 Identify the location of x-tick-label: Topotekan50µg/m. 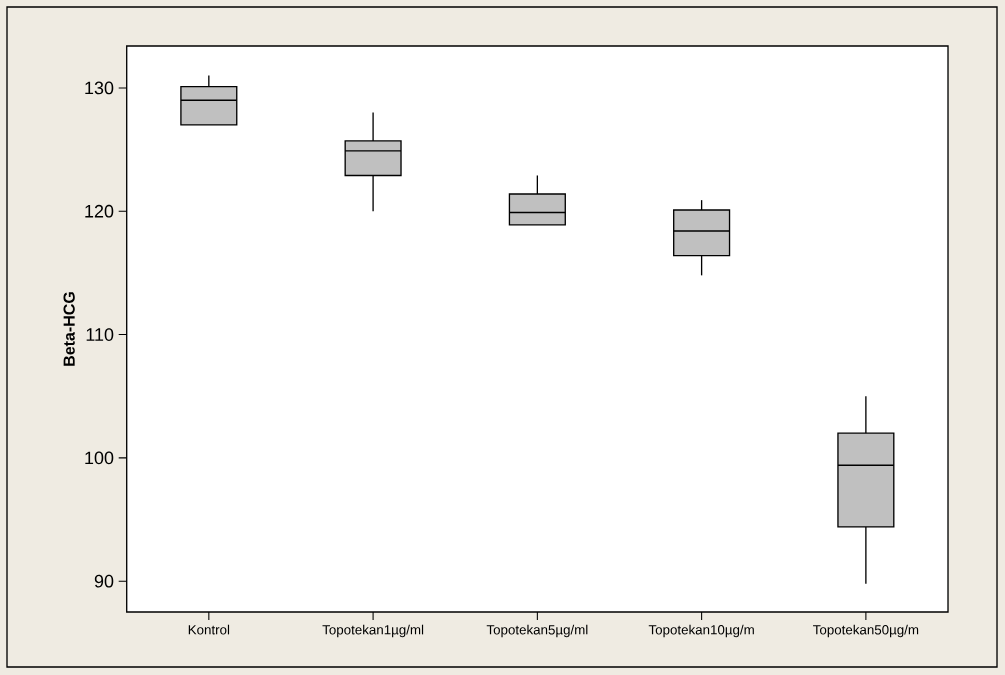
(866, 631).